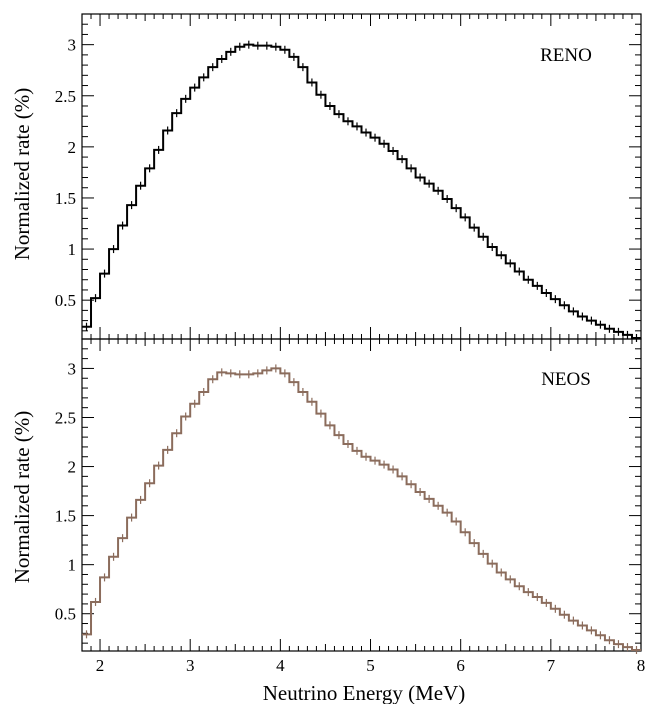 The image size is (659, 704). What do you see at coordinates (72, 565) in the screenshot?
I see `y-tick-label-neos: 1` at bounding box center [72, 565].